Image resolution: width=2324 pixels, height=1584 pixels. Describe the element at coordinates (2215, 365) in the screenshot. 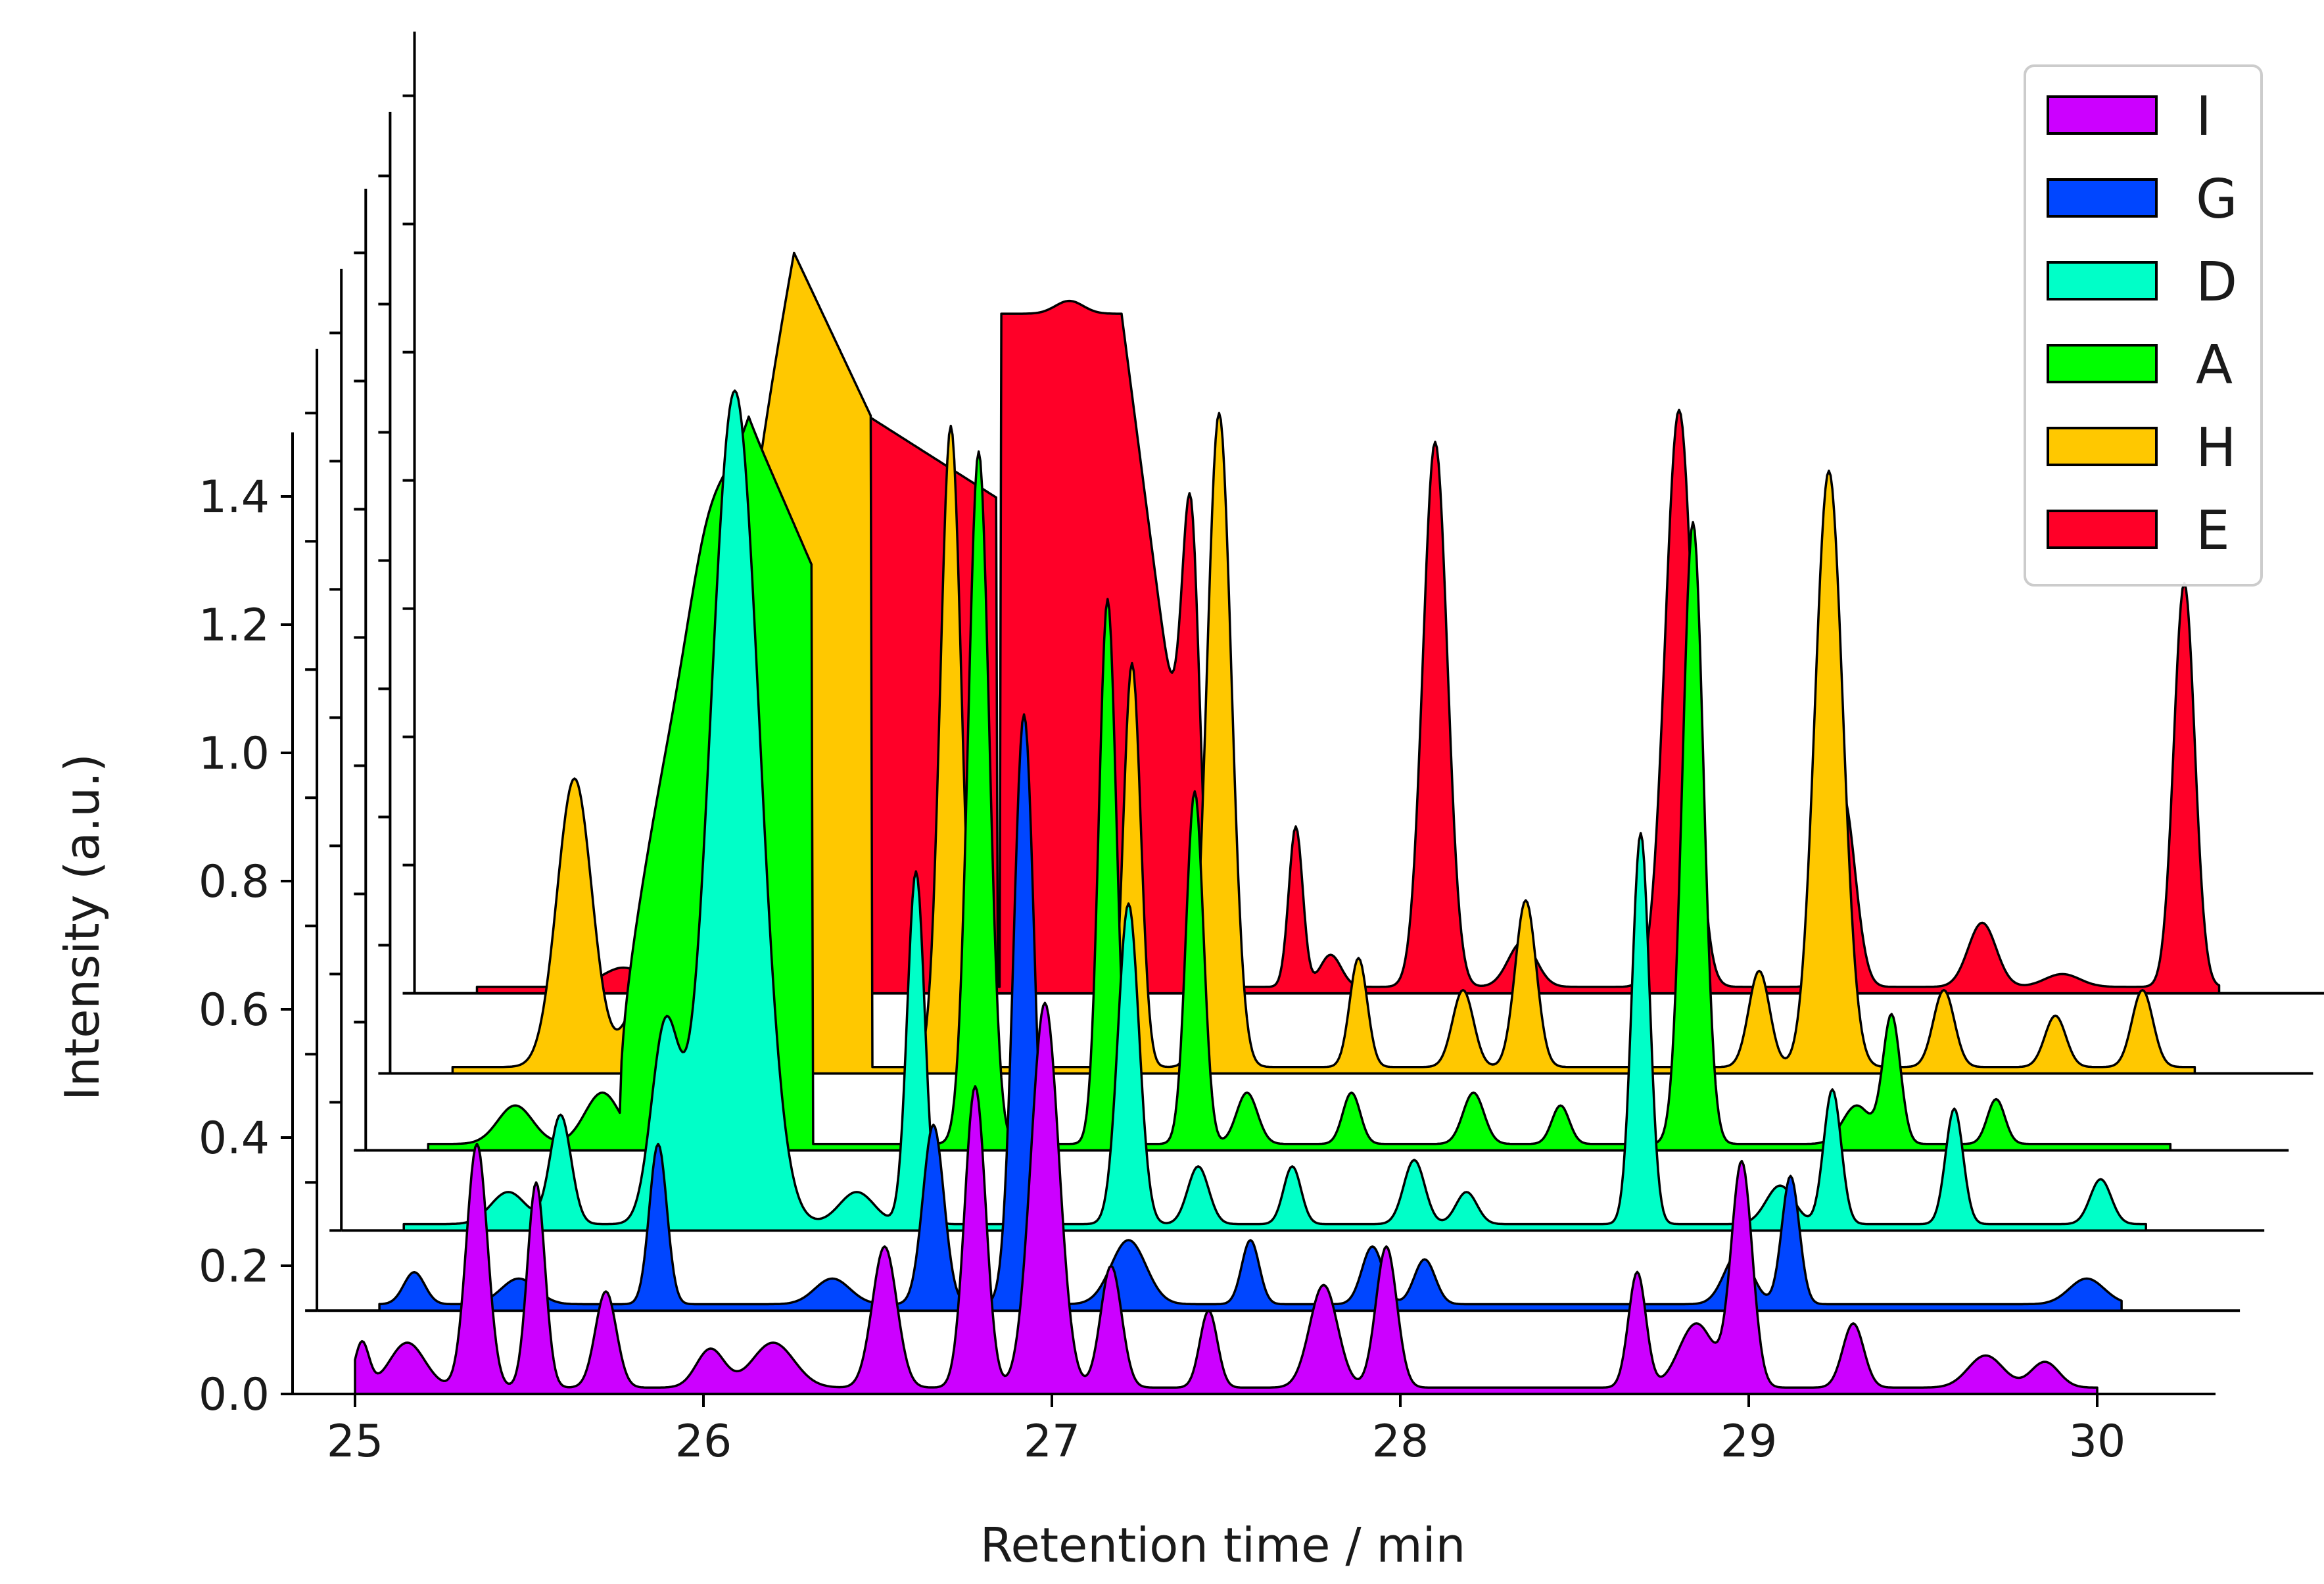

I see `legend-label: A` at that location.